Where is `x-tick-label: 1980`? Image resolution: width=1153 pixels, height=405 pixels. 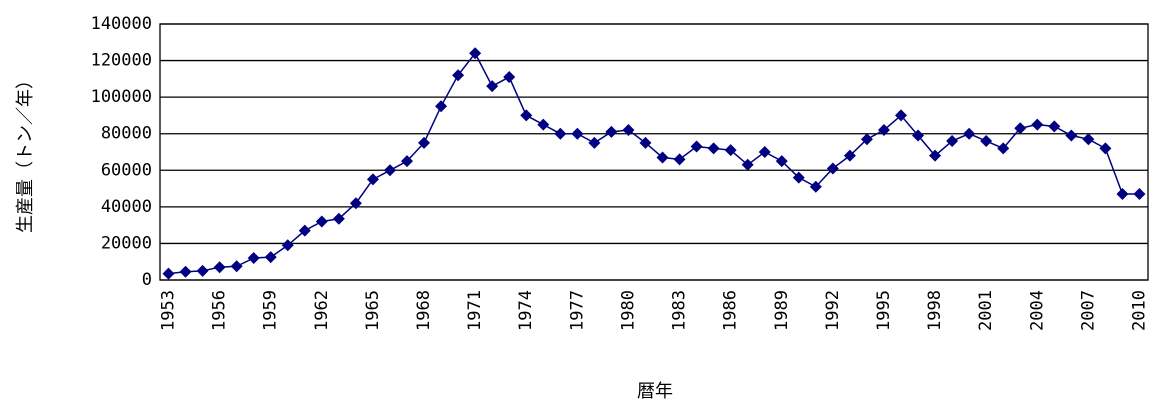
x-tick-label: 1980 is located at coordinates (628, 310).